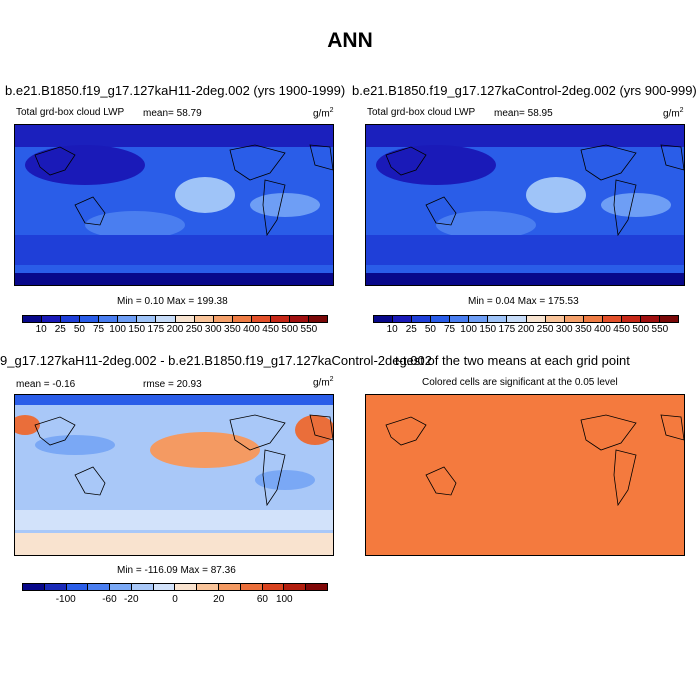 The width and height of the screenshot is (700, 700). Describe the element at coordinates (176, 570) in the screenshot. I see `panel3-minmax: Min = -116.09 Max = 87.36` at that location.